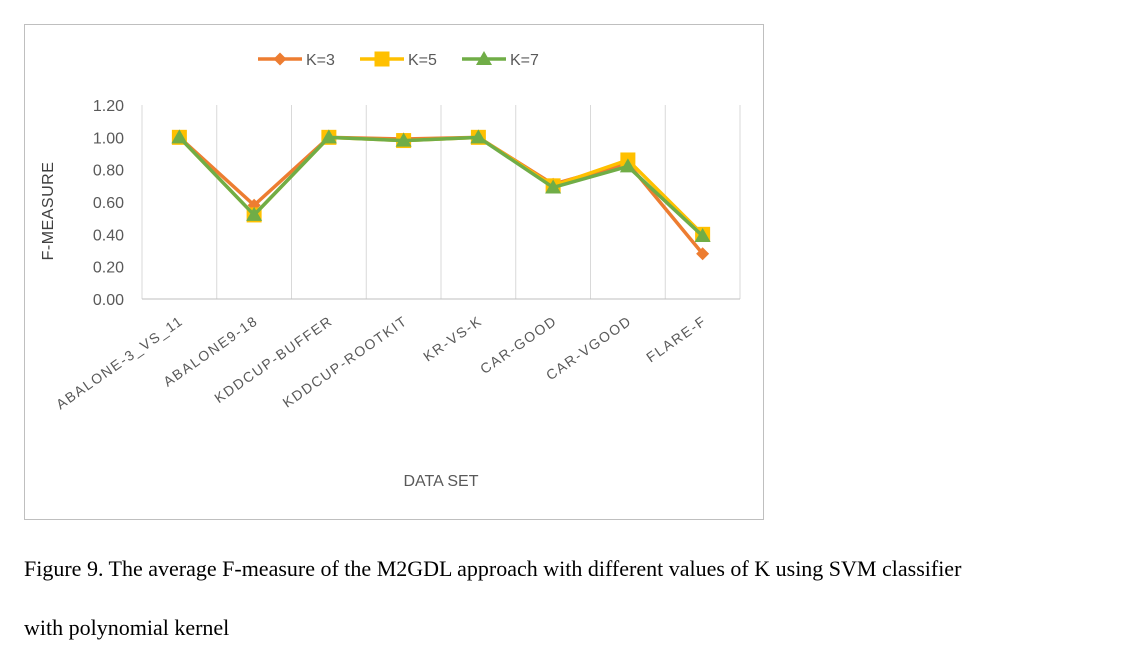  Describe the element at coordinates (108, 138) in the screenshot. I see `y-tick-label: 1.00` at that location.